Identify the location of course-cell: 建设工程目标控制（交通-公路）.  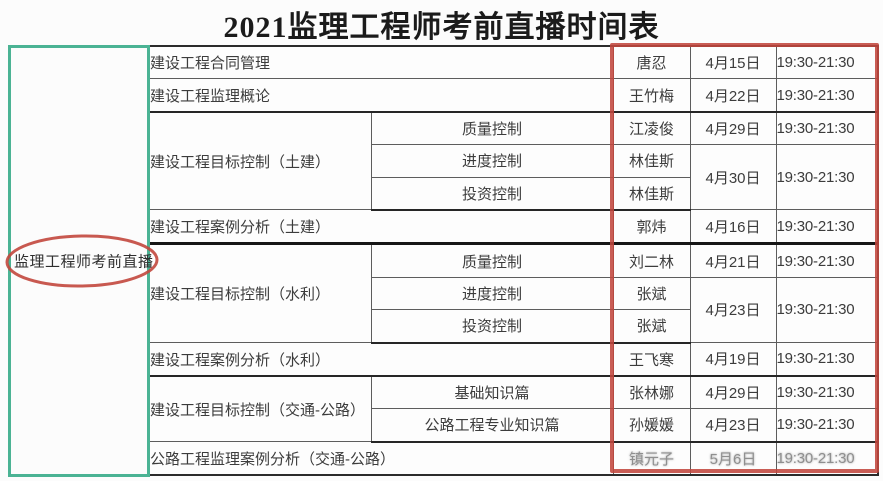
(260, 409).